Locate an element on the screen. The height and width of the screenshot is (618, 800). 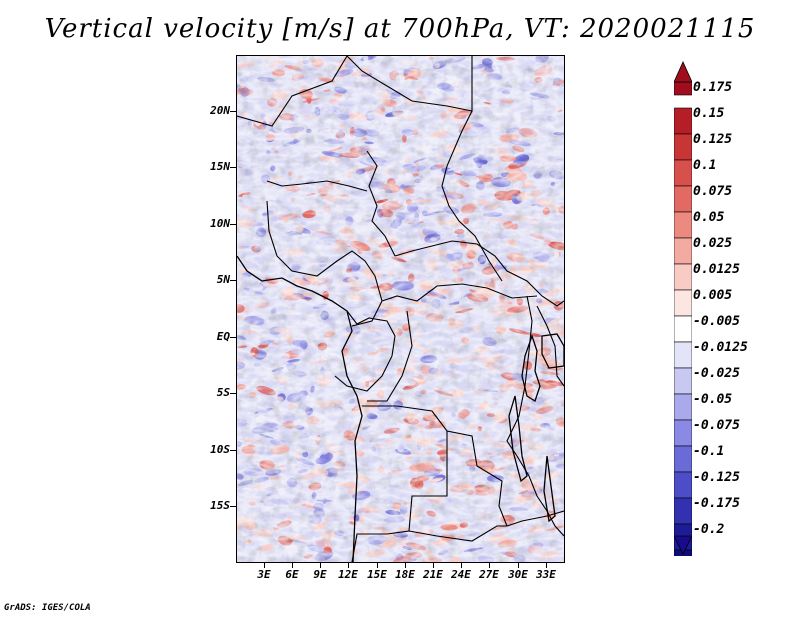
colorbar-label-neg0075: -0.075 is located at coordinates (716, 425).